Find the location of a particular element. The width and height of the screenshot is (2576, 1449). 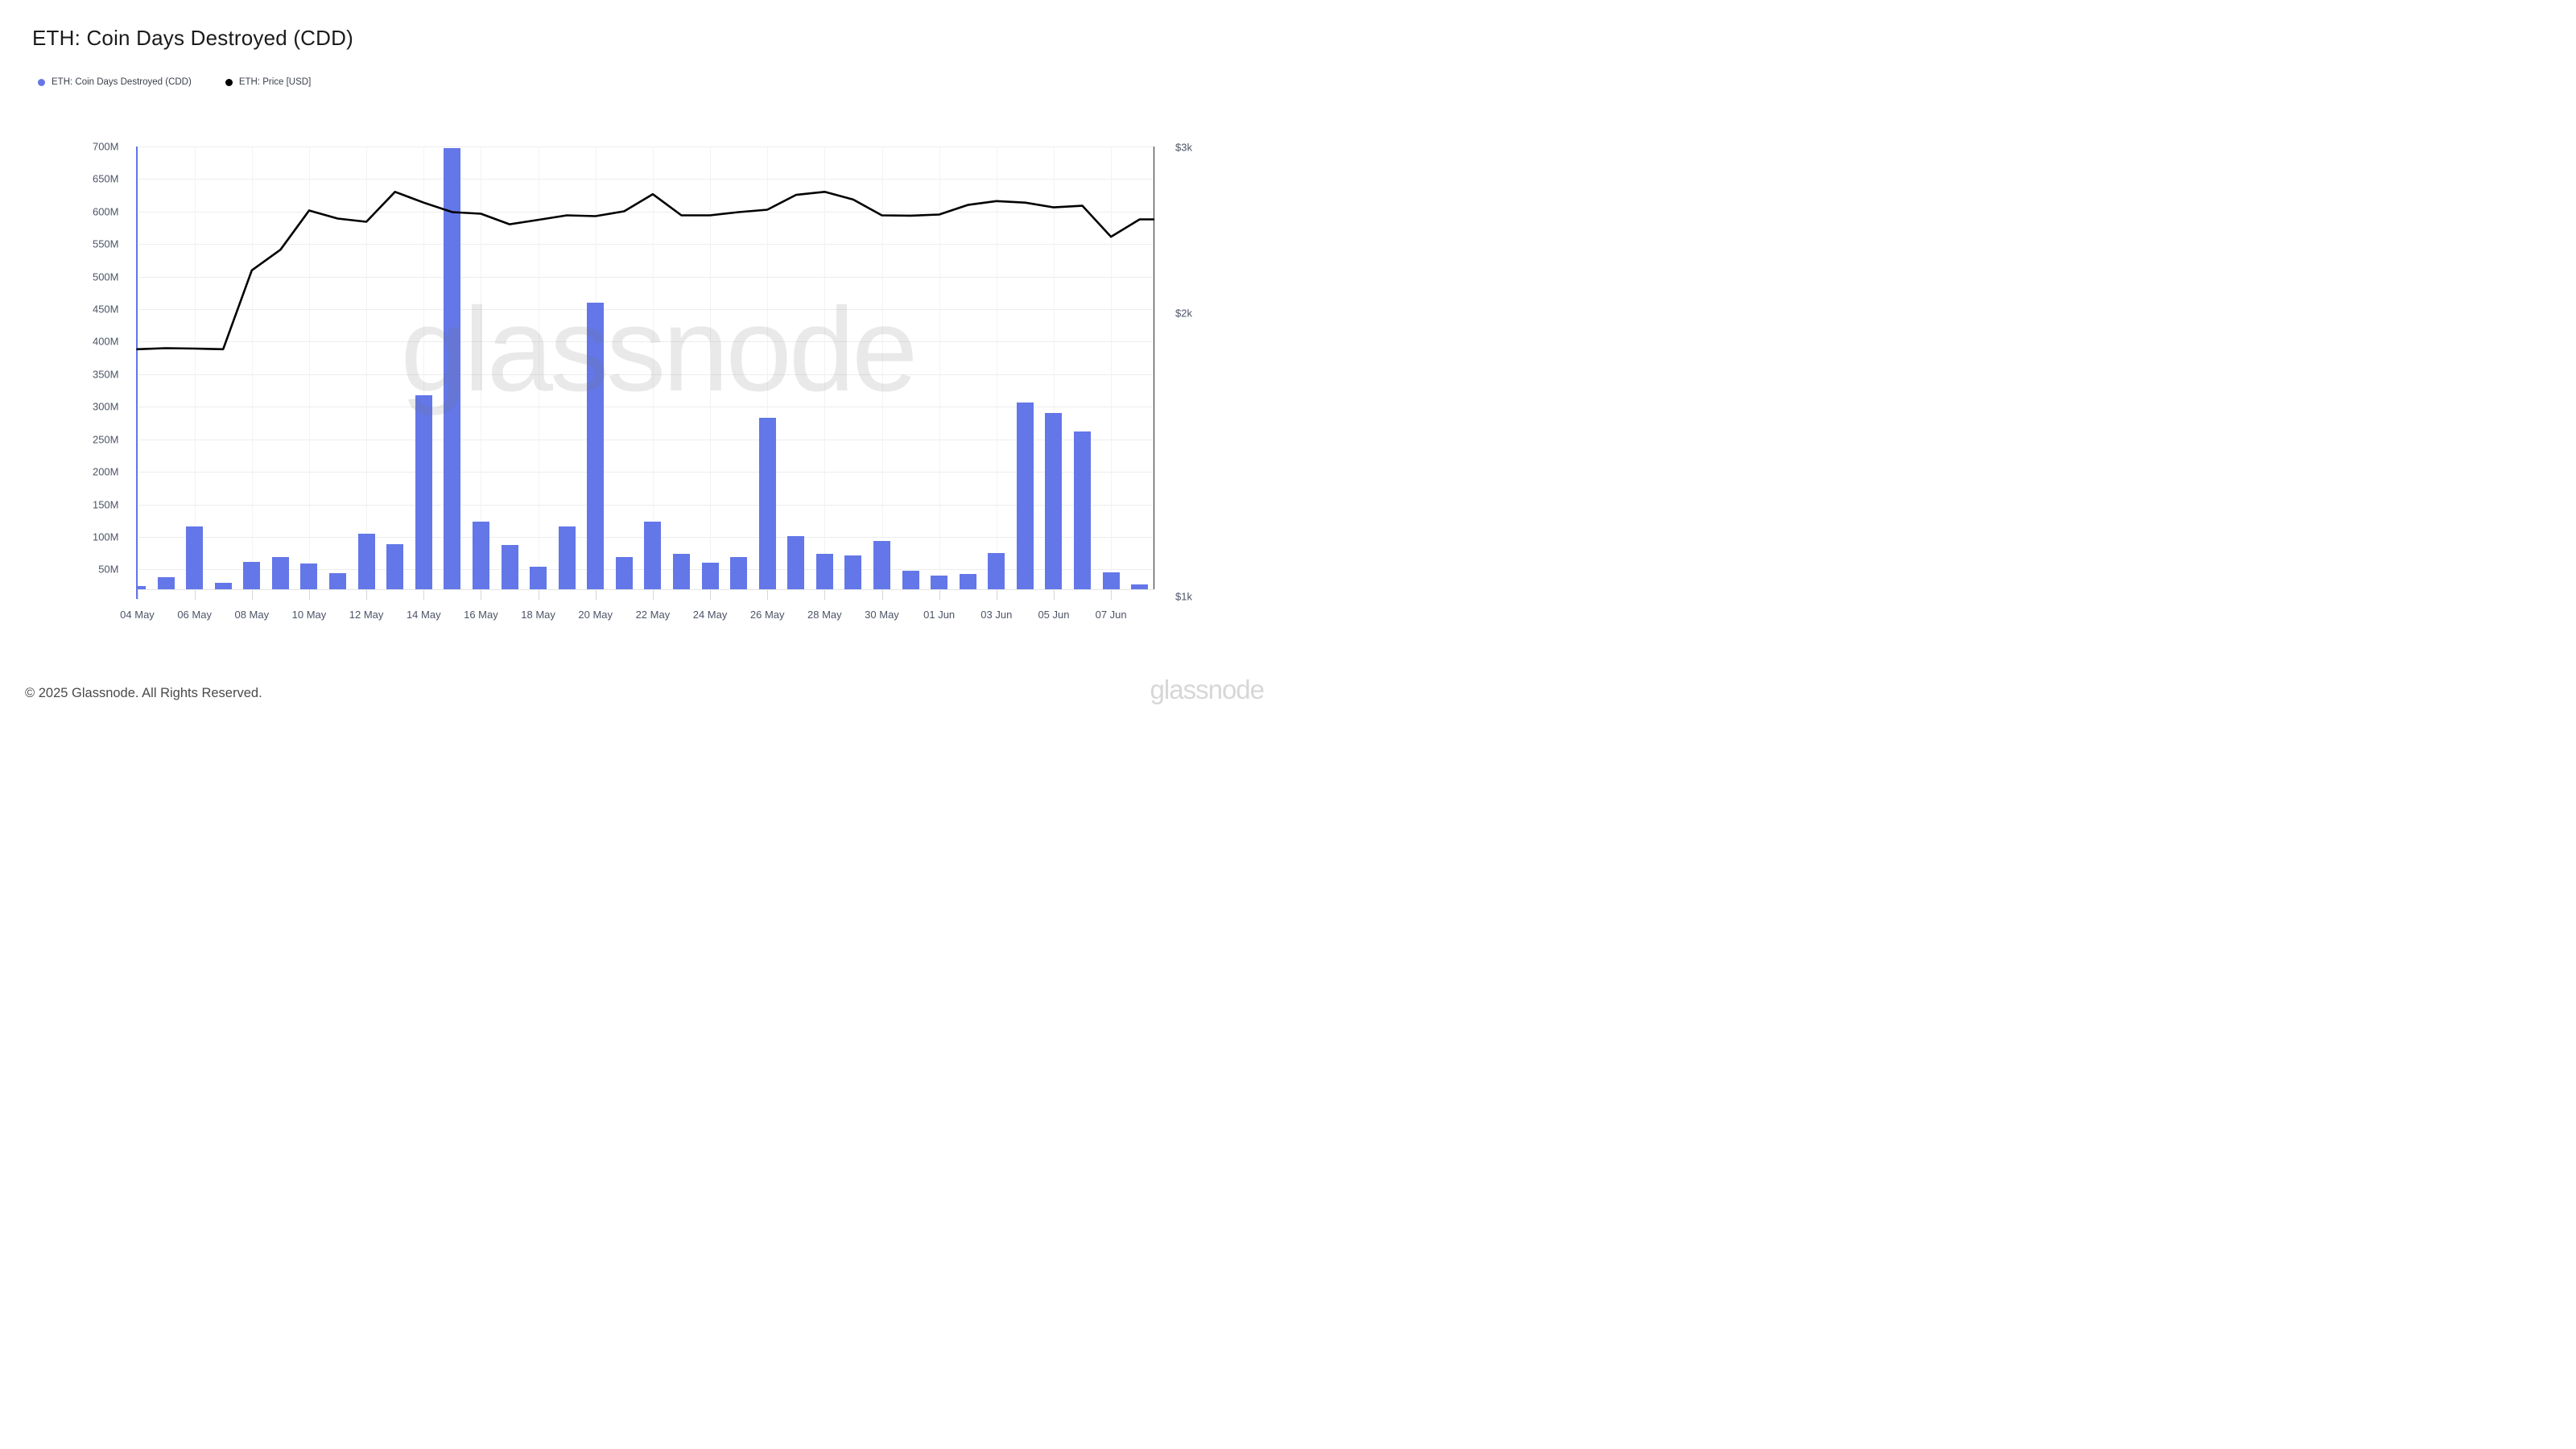

price-series-dot-icon is located at coordinates (229, 82).